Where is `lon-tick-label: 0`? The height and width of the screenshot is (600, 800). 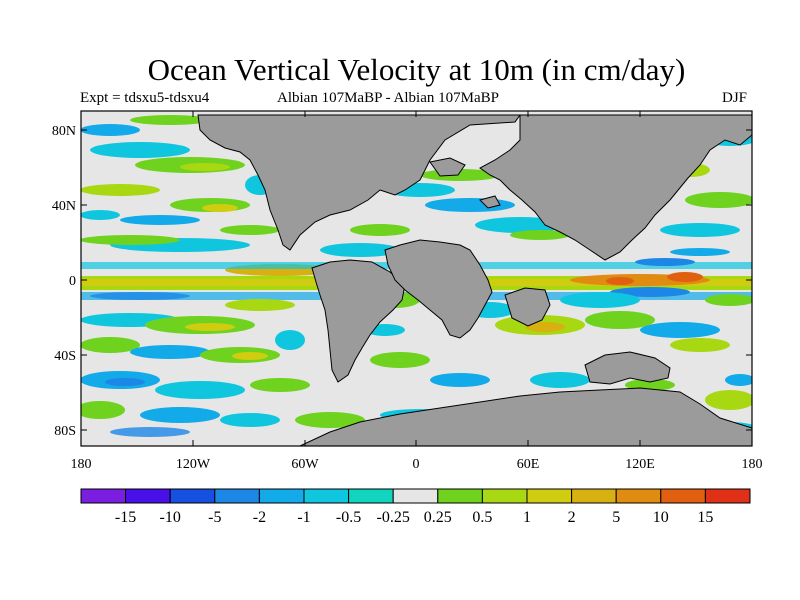
lon-tick-label: 0 is located at coordinates (416, 464).